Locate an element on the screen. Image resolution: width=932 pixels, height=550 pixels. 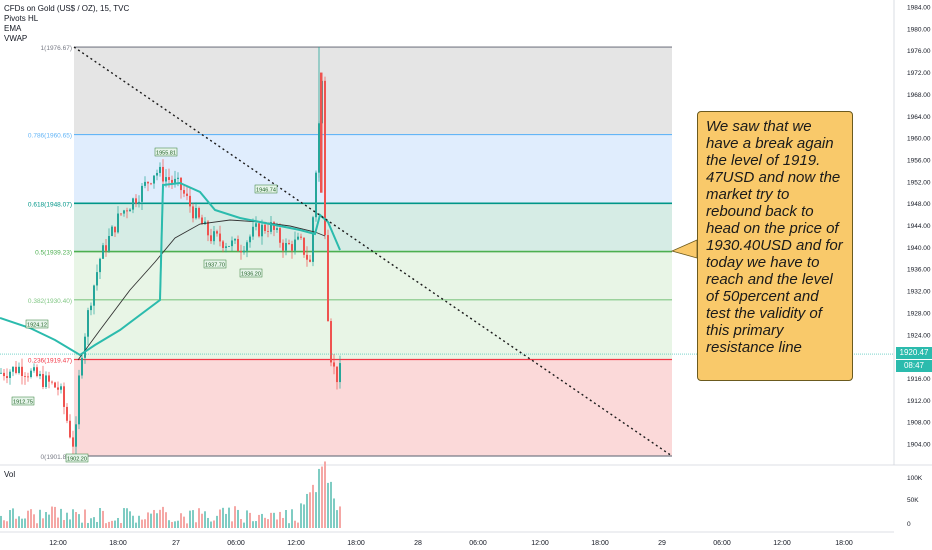
price-tick-label: 1960.00 is located at coordinates (919, 139).